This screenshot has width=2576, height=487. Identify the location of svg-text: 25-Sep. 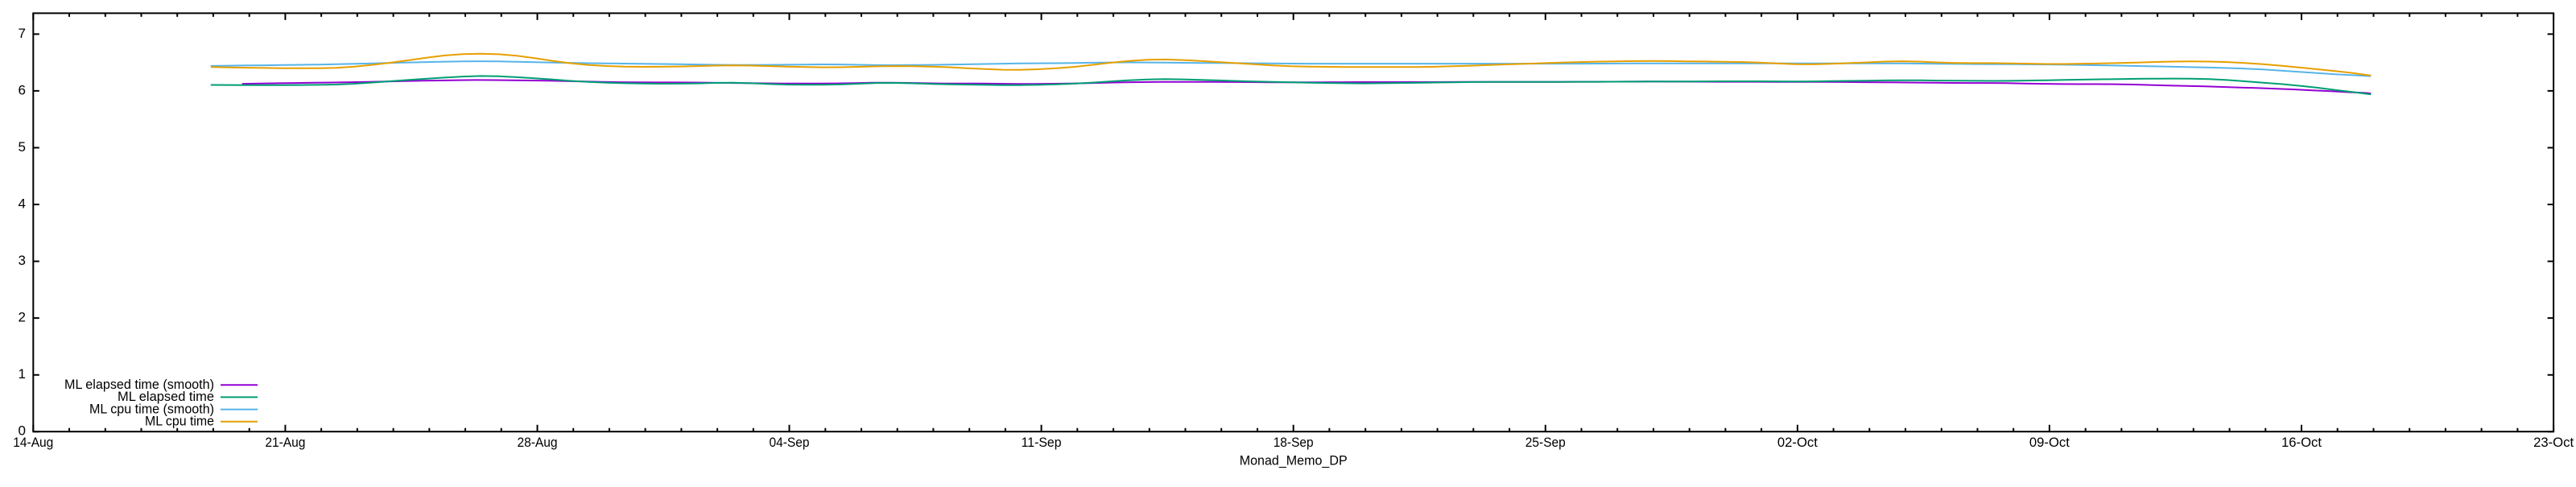
(1545, 442).